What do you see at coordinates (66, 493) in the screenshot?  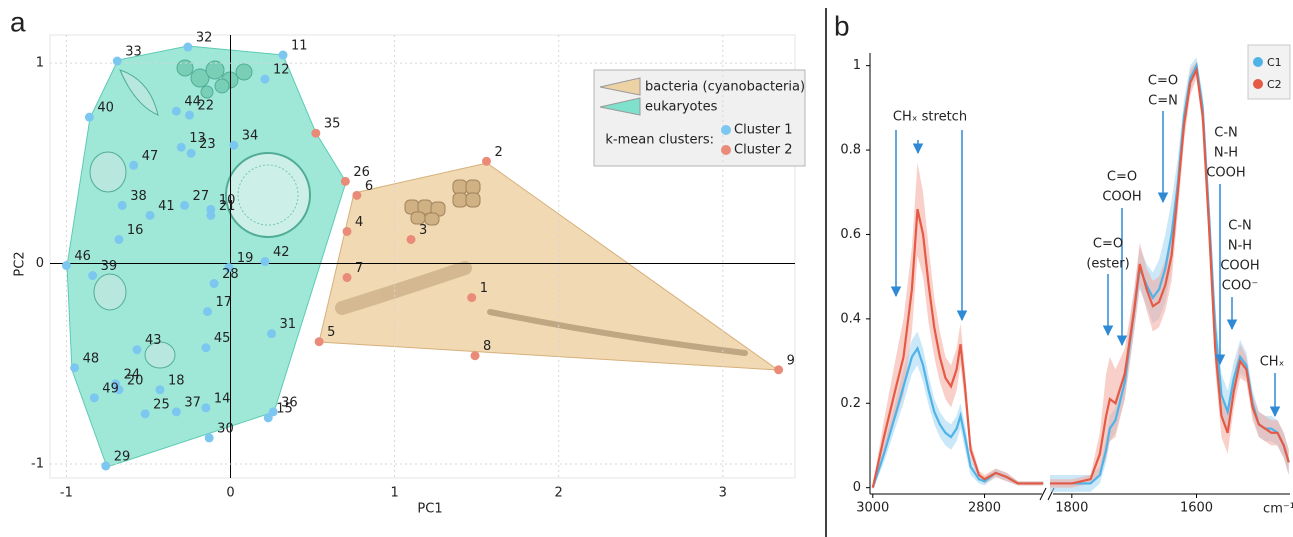 I see `x-tick-label: -1` at bounding box center [66, 493].